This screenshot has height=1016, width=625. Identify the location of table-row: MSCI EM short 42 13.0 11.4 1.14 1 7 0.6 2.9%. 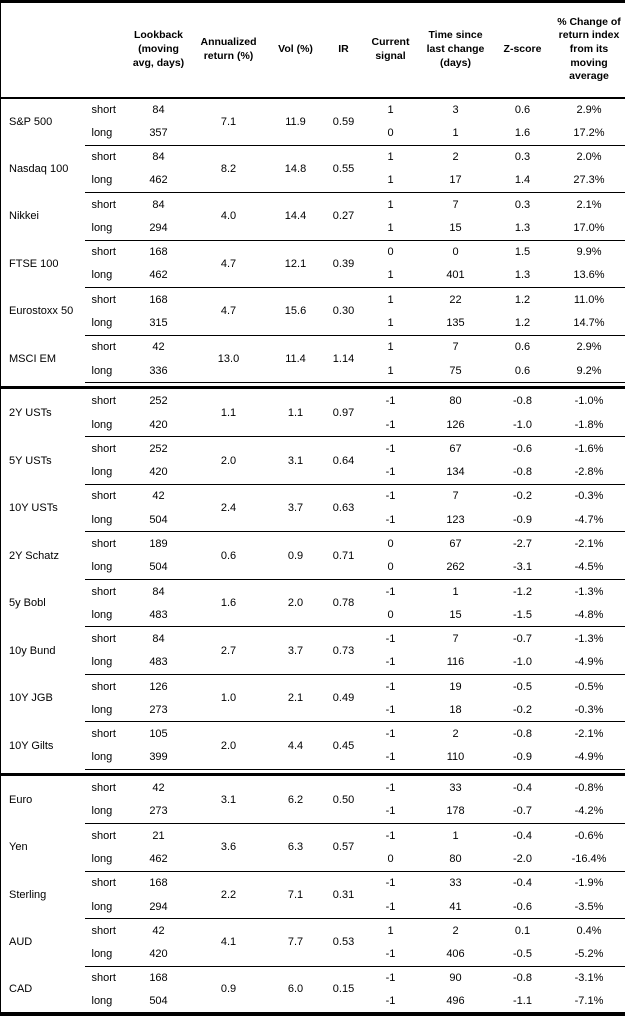
(313, 359).